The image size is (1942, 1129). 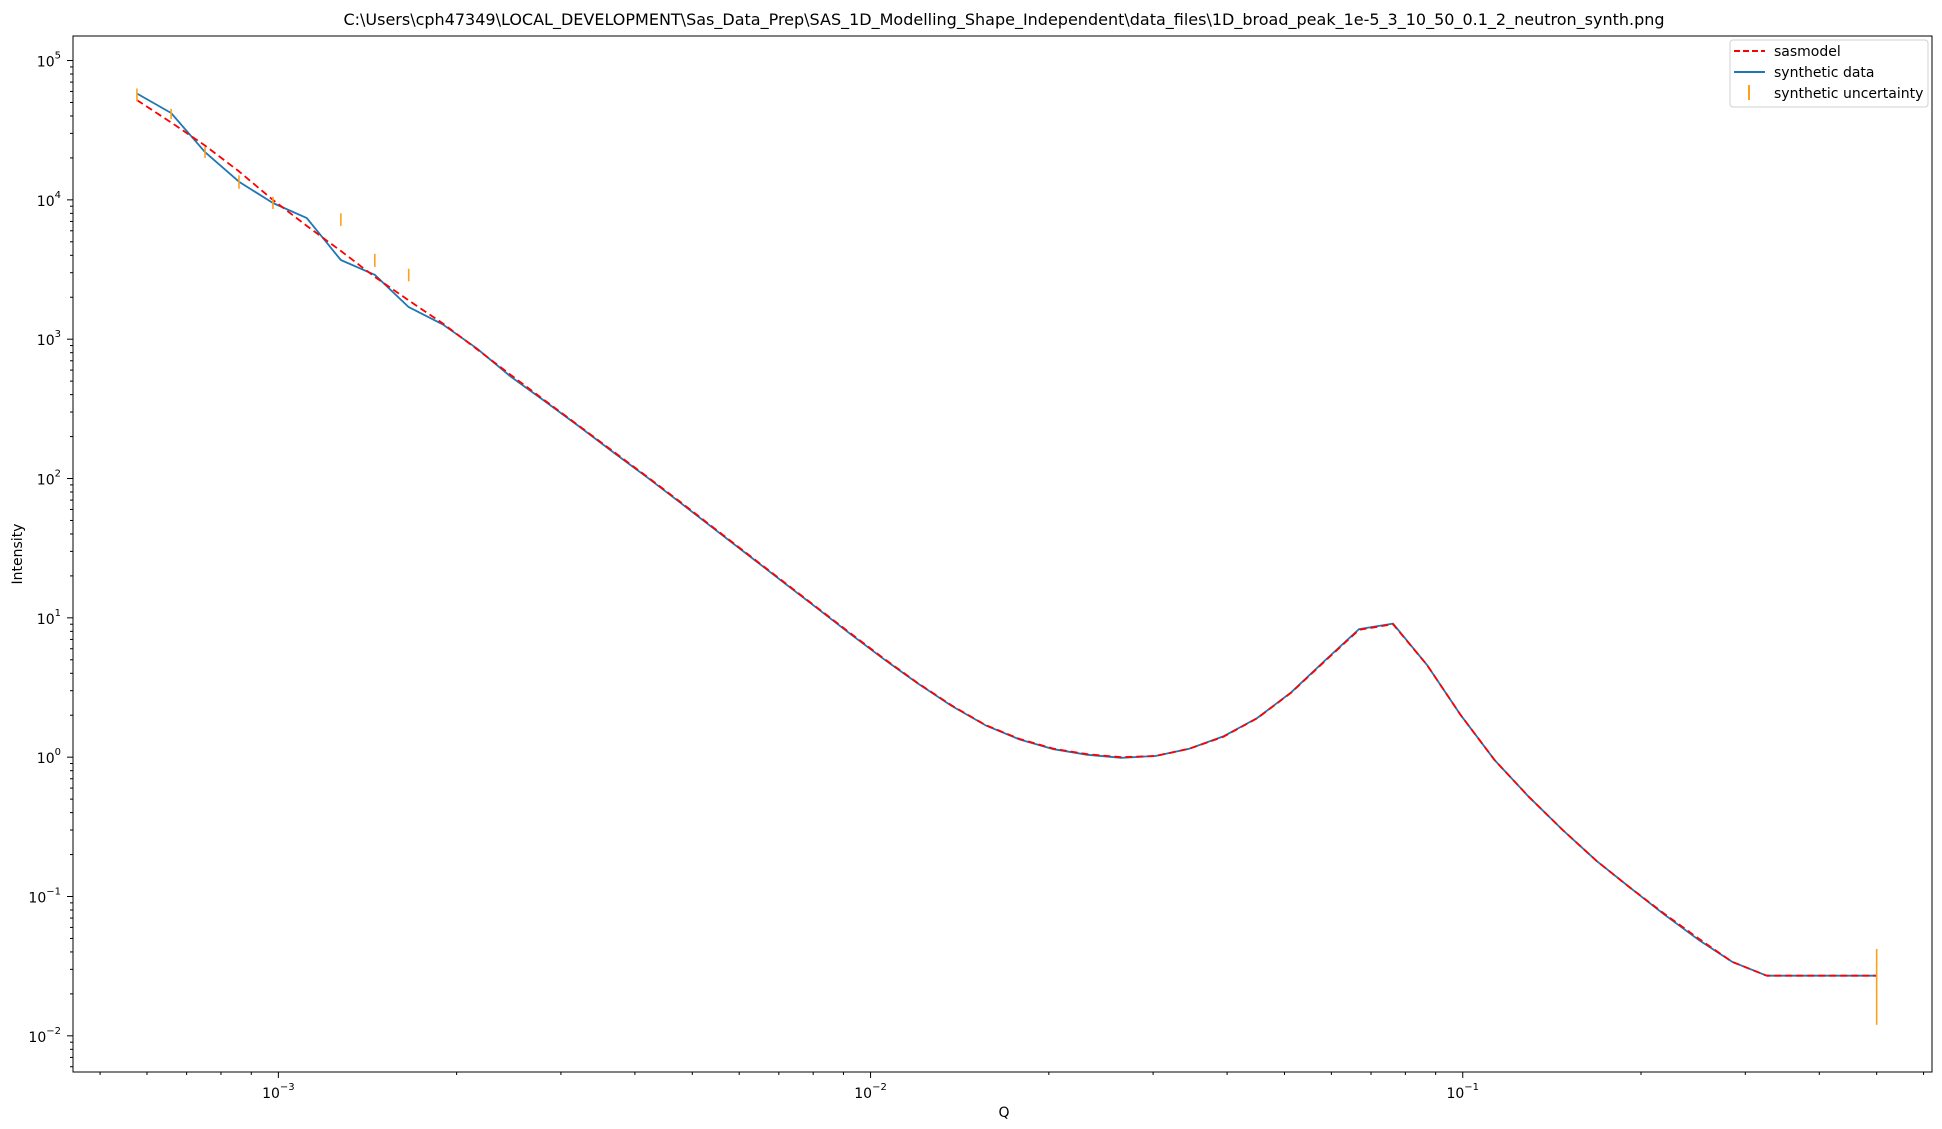 What do you see at coordinates (58, 195) in the screenshot?
I see `y-tick-exponent: 4` at bounding box center [58, 195].